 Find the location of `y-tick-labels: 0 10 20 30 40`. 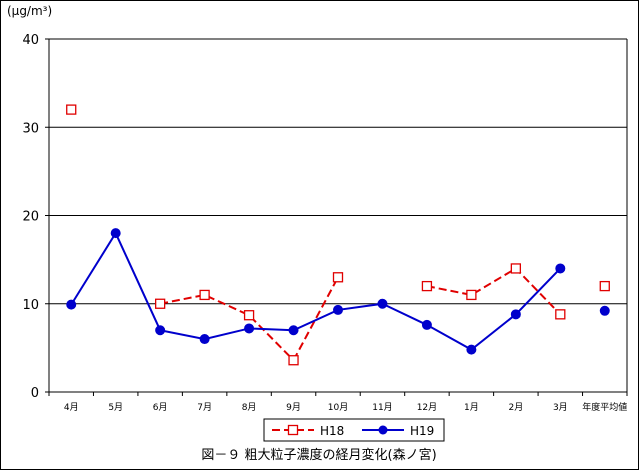

y-tick-labels: 0 10 20 30 40 is located at coordinates (30, 217).